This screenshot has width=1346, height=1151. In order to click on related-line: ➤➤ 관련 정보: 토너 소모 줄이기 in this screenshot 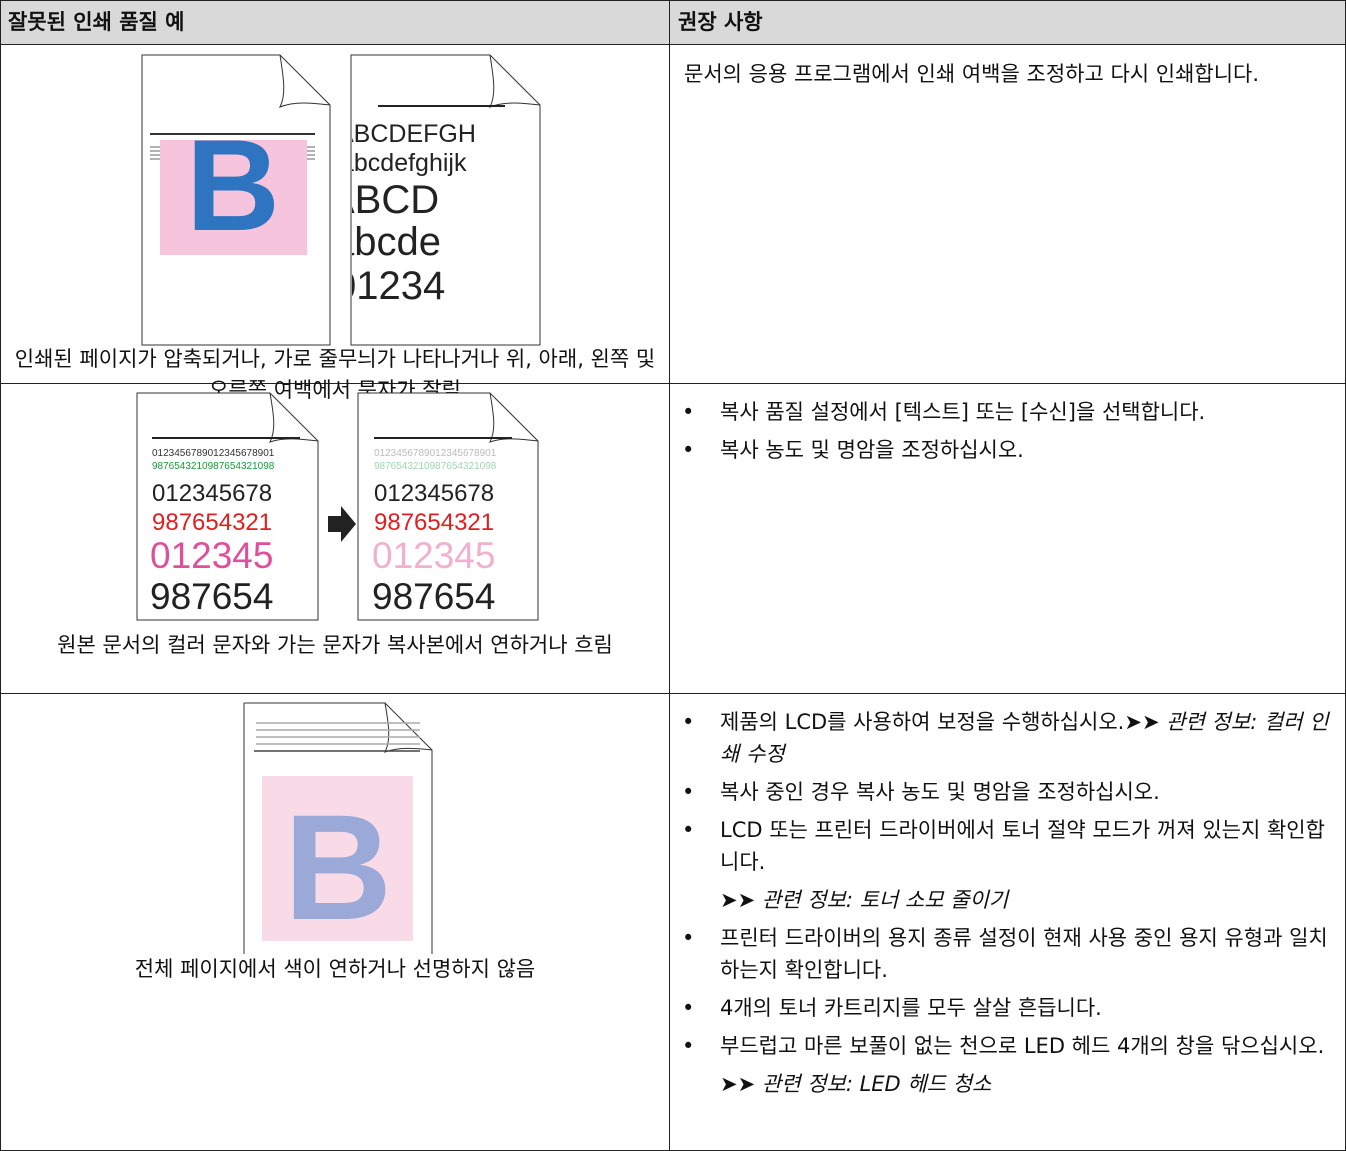, I will do `click(1029, 900)`.